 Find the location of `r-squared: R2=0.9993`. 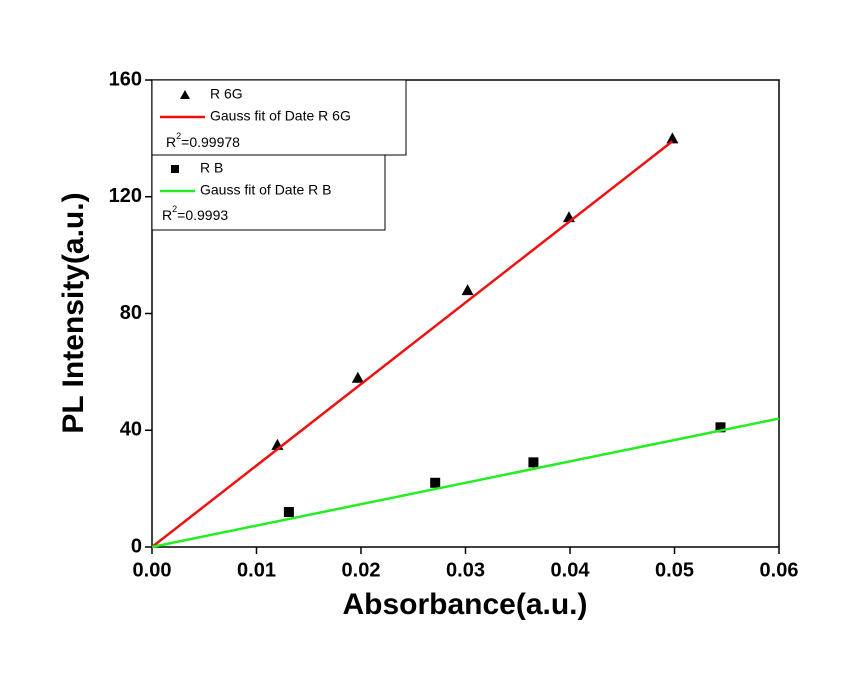

r-squared: R2=0.9993 is located at coordinates (195, 213).